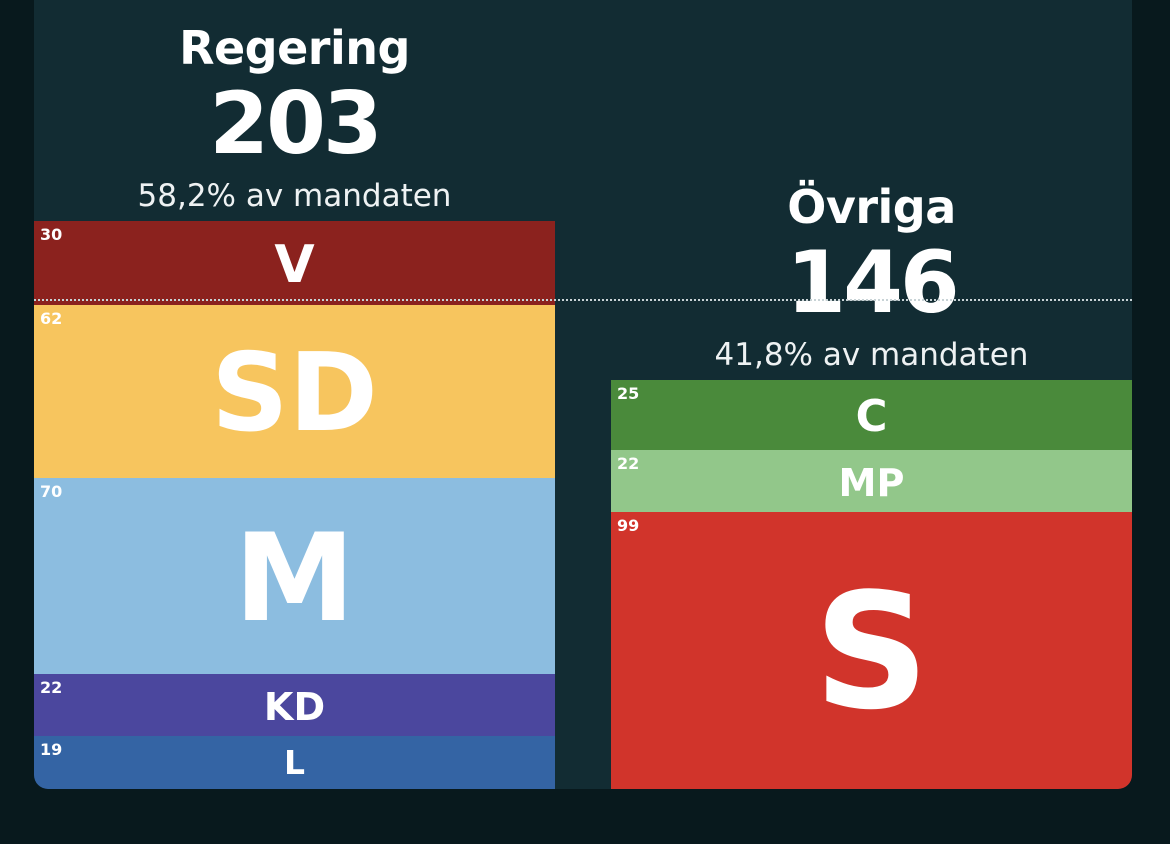 The height and width of the screenshot is (844, 1170). I want to click on bar-segment-mp: 22 MP, so click(871, 481).